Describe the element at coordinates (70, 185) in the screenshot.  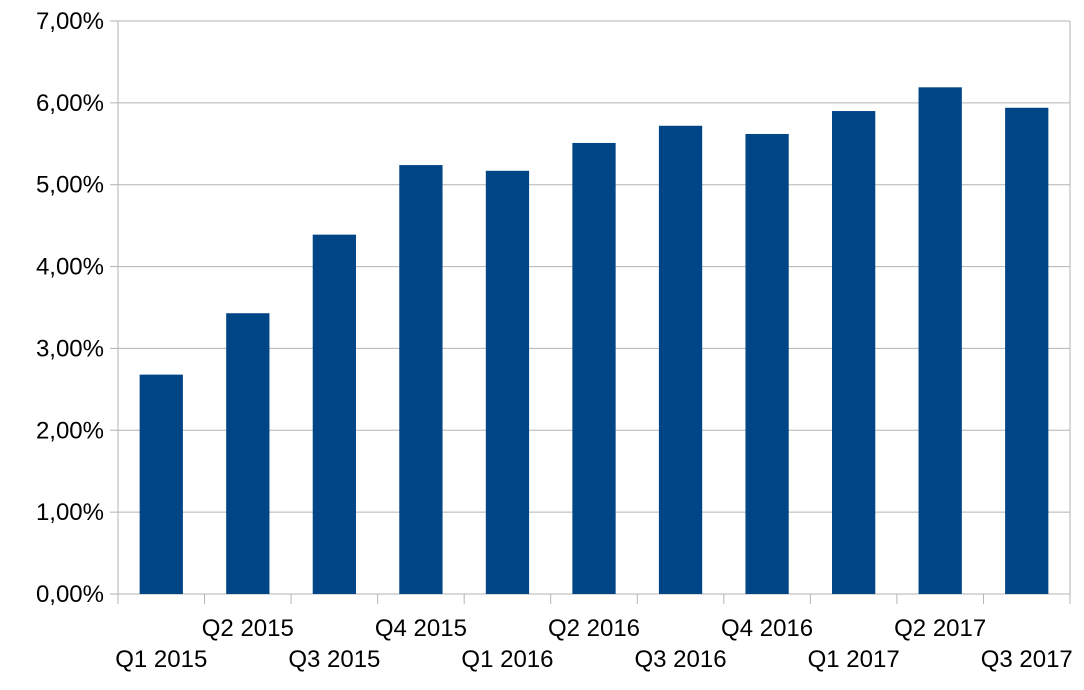
I see `y-tick-label: 5,00%` at that location.